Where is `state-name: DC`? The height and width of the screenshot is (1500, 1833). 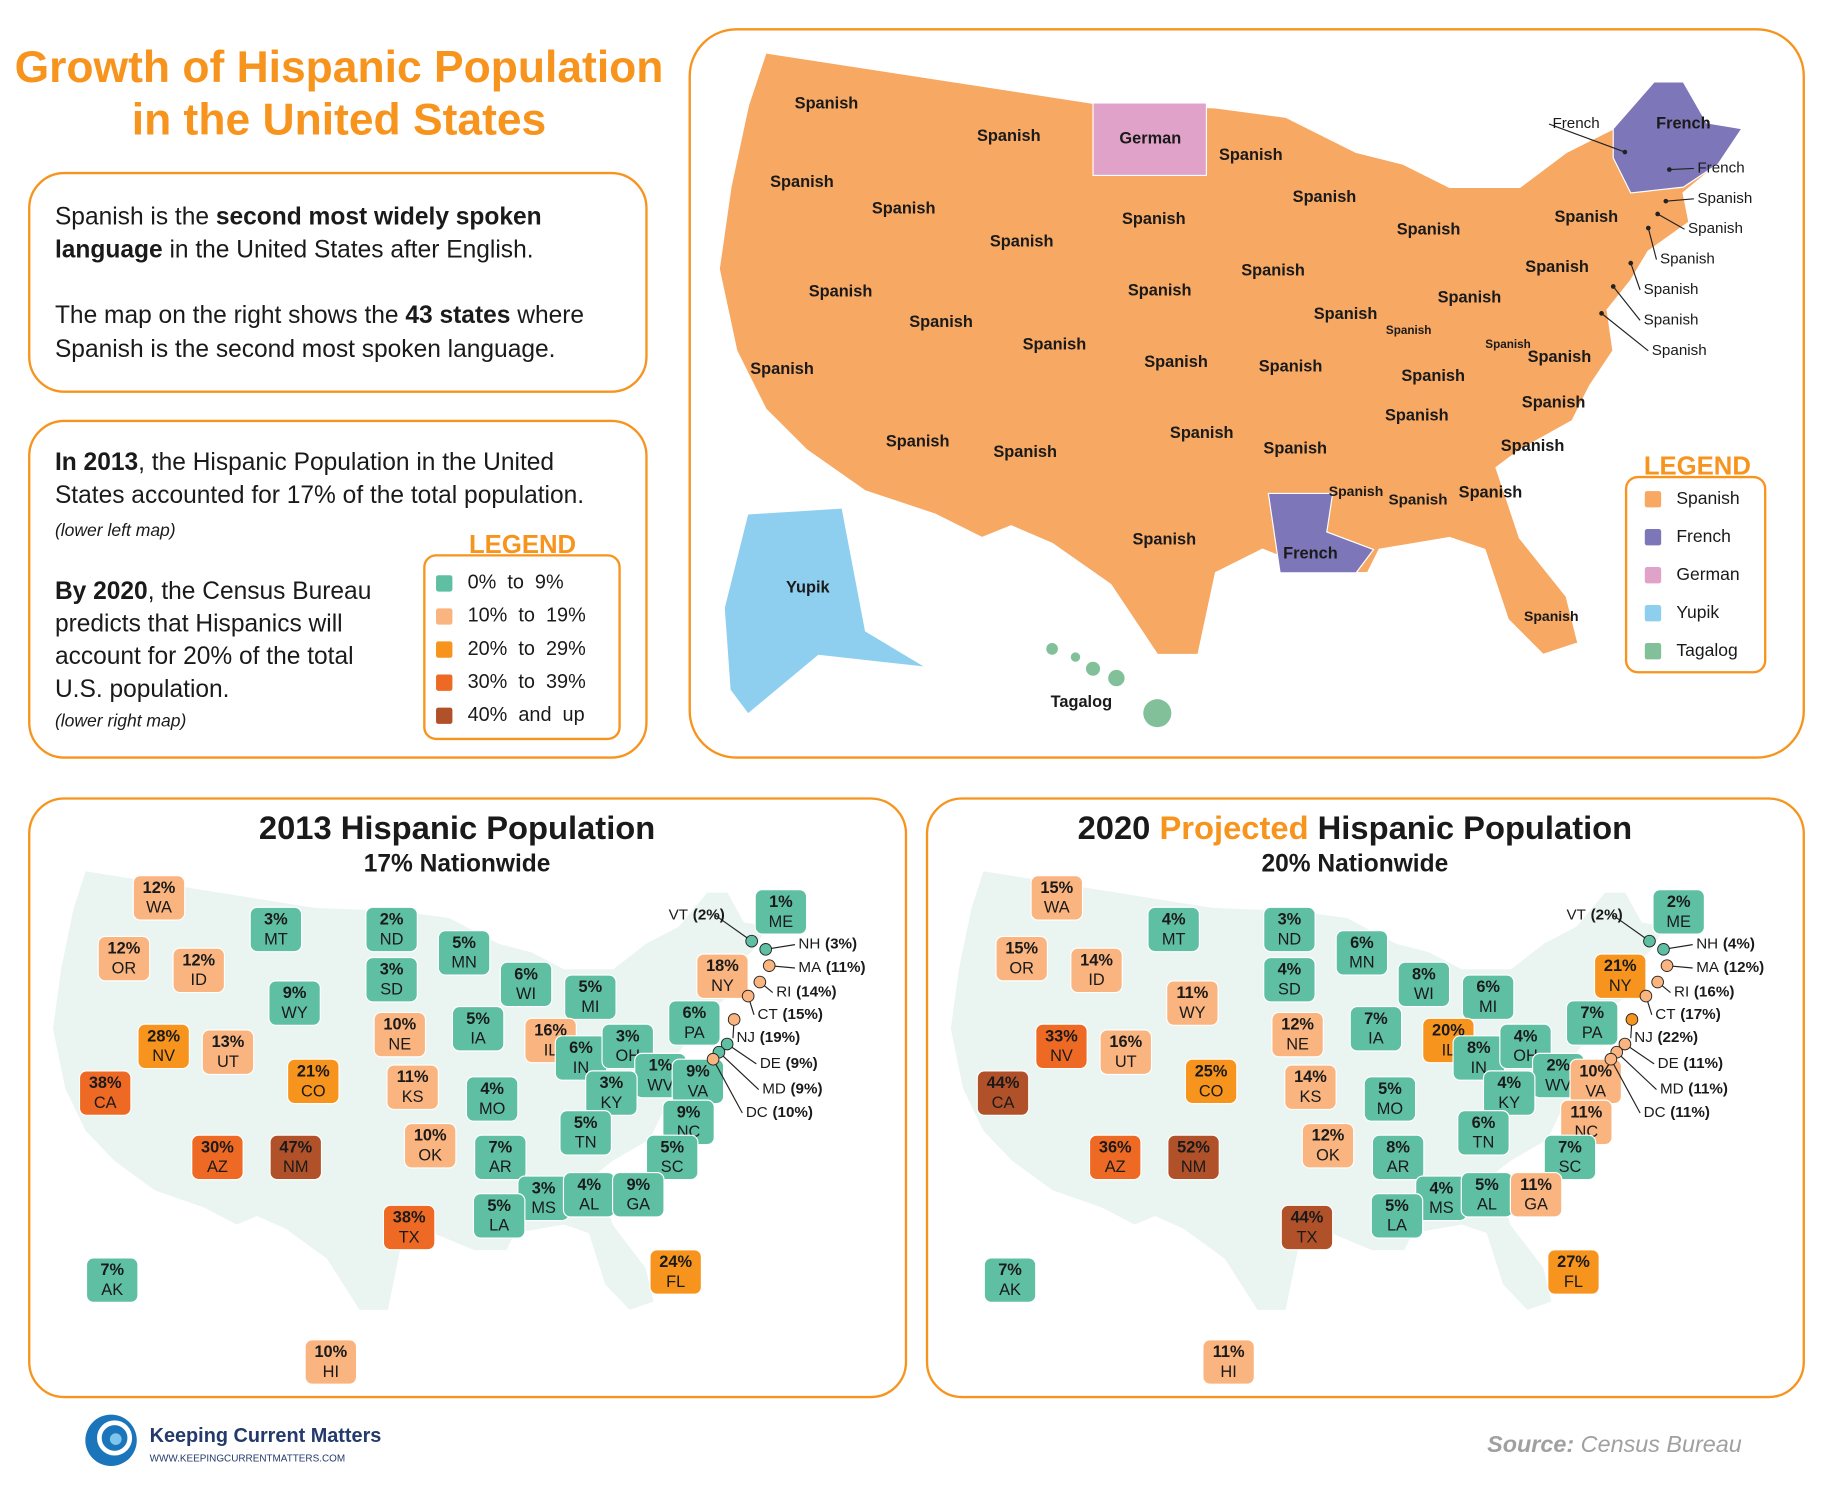
state-name: DC is located at coordinates (757, 1112).